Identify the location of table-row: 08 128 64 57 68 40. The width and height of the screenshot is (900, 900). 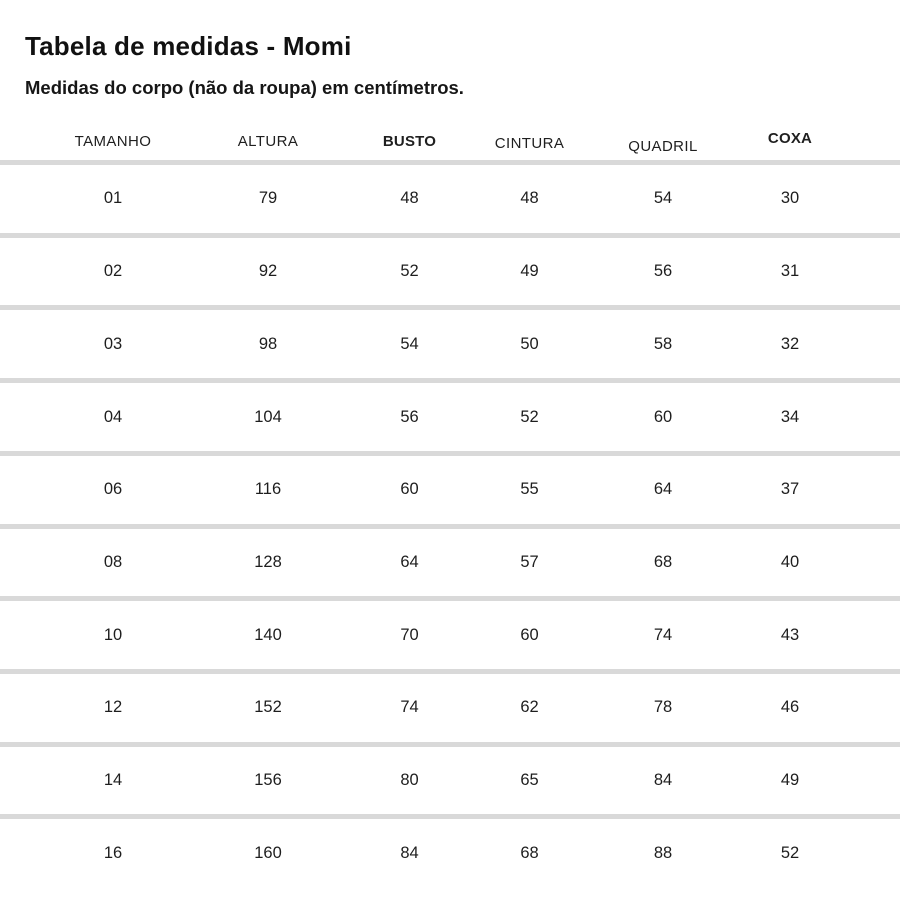
(450, 560).